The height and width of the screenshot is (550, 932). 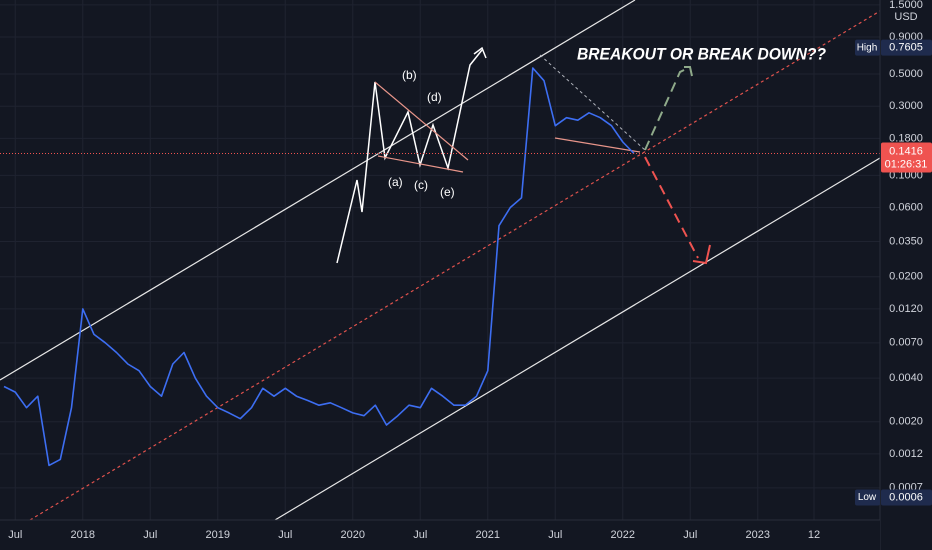 I want to click on y-tick-label: 0.1800, so click(x=906, y=138).